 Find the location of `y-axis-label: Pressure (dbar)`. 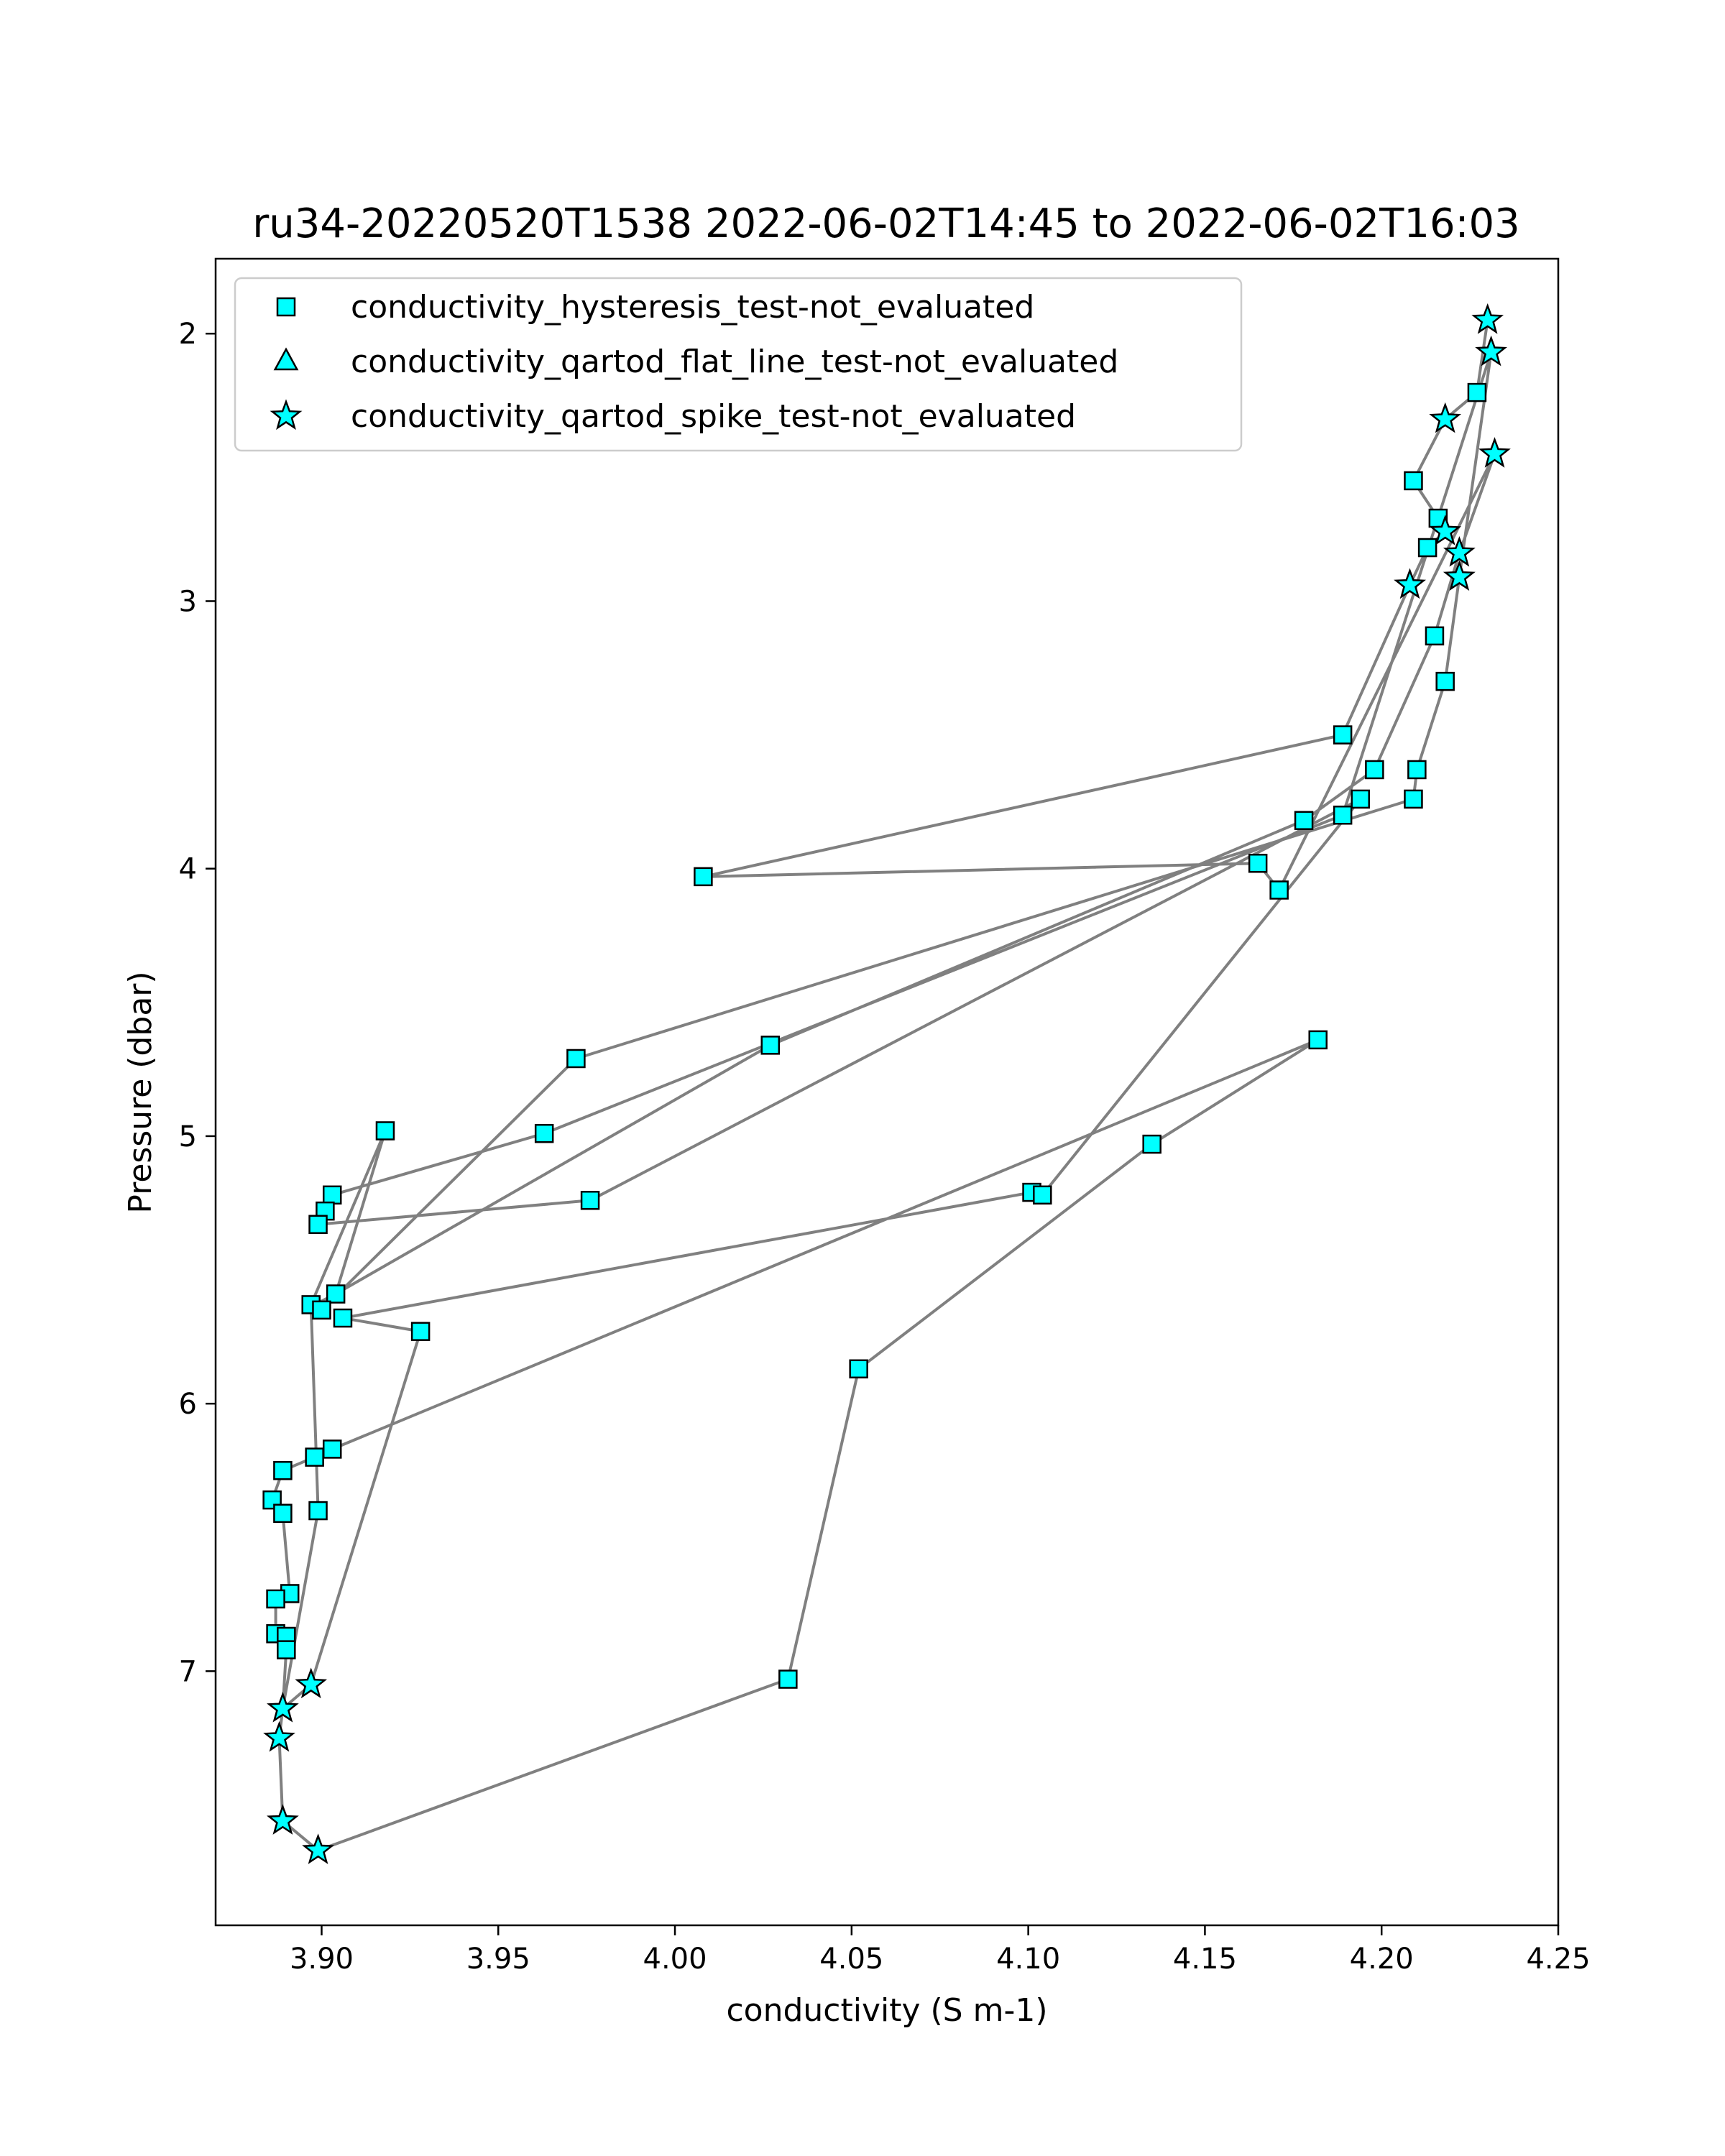

y-axis-label: Pressure (dbar) is located at coordinates (140, 1092).